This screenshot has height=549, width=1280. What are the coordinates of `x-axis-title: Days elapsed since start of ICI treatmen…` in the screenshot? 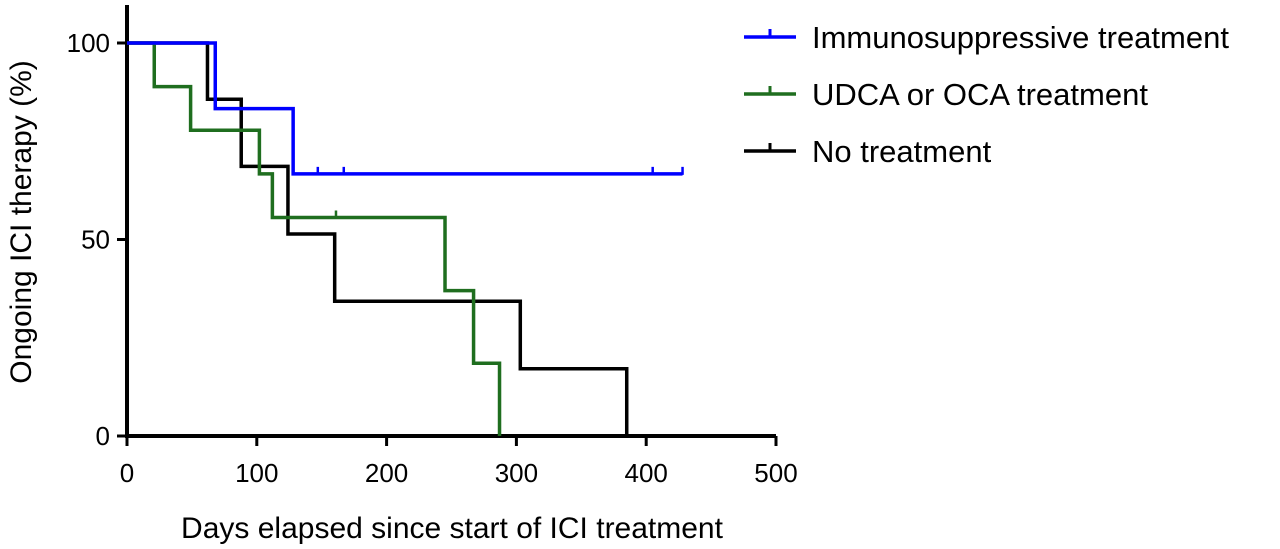 It's located at (452, 528).